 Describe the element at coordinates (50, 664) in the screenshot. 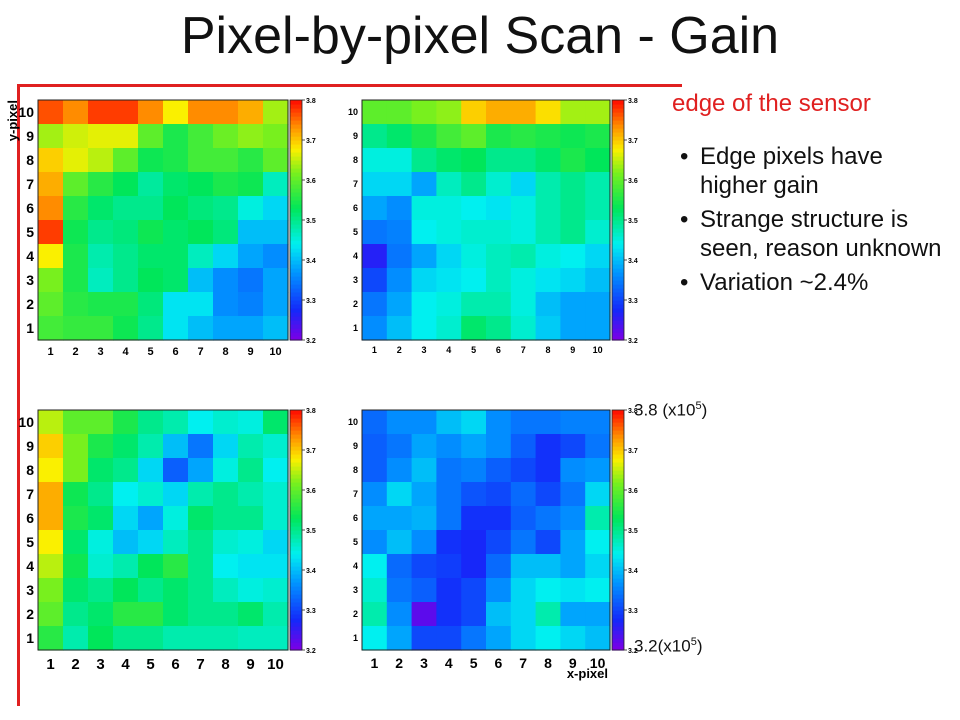

I see `x-tick-label: 1` at that location.